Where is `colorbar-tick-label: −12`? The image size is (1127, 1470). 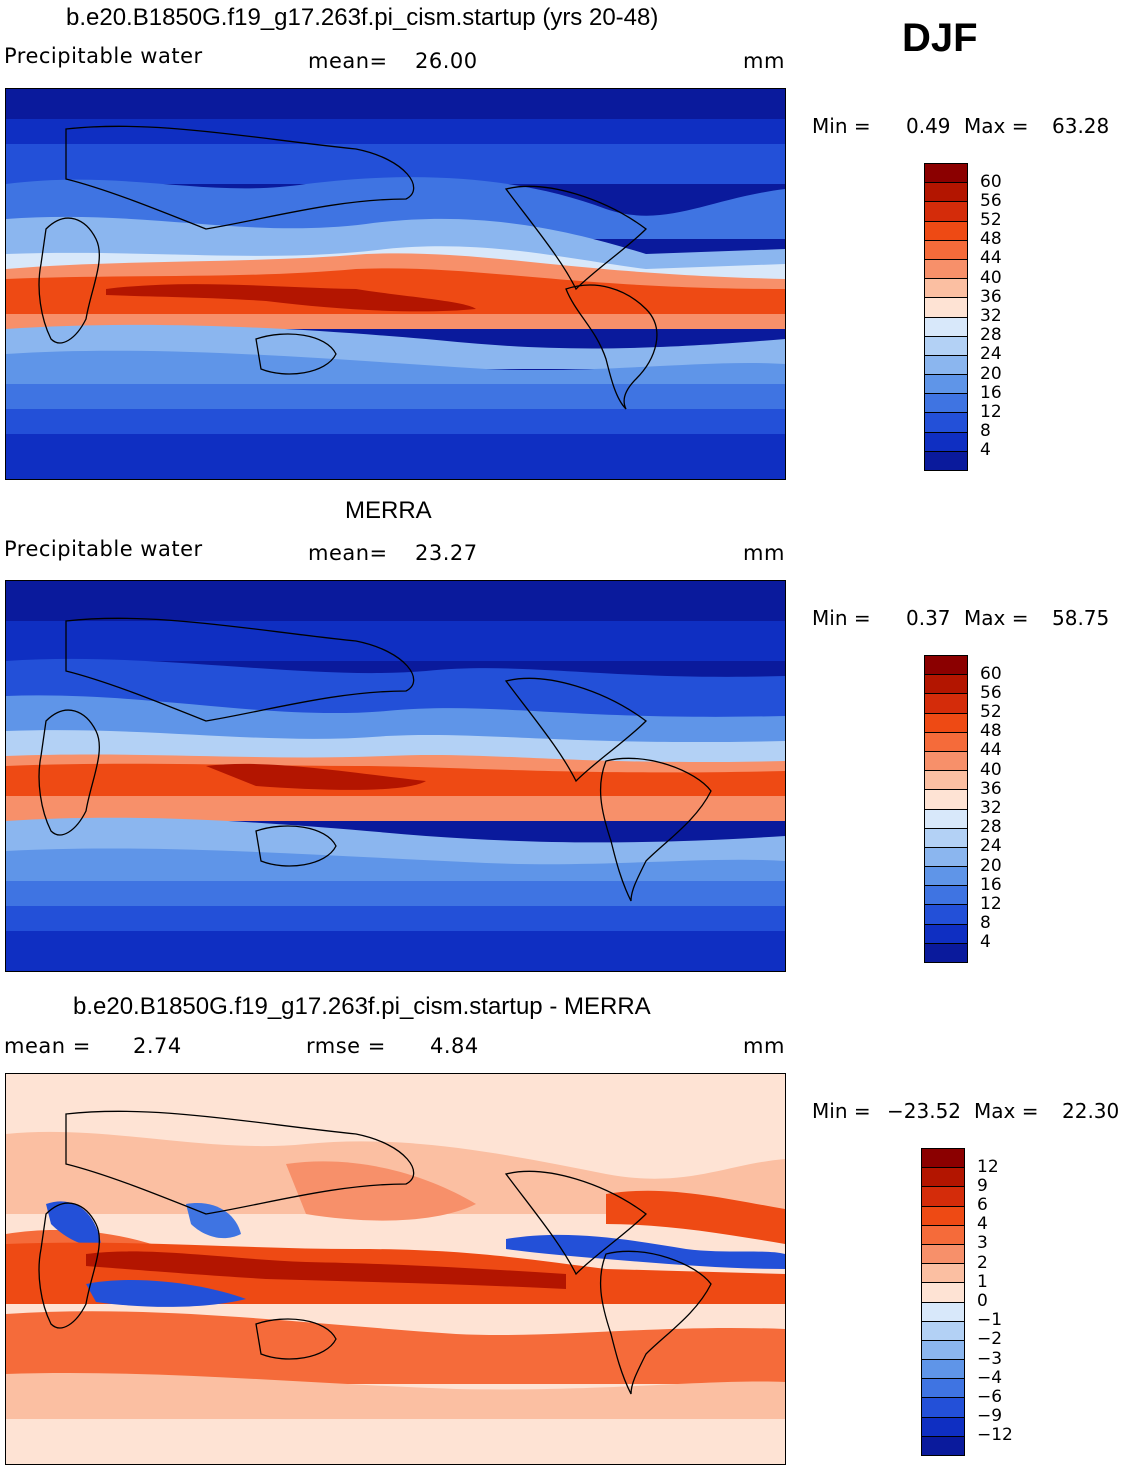
colorbar-tick-label: −12 is located at coordinates (995, 1435).